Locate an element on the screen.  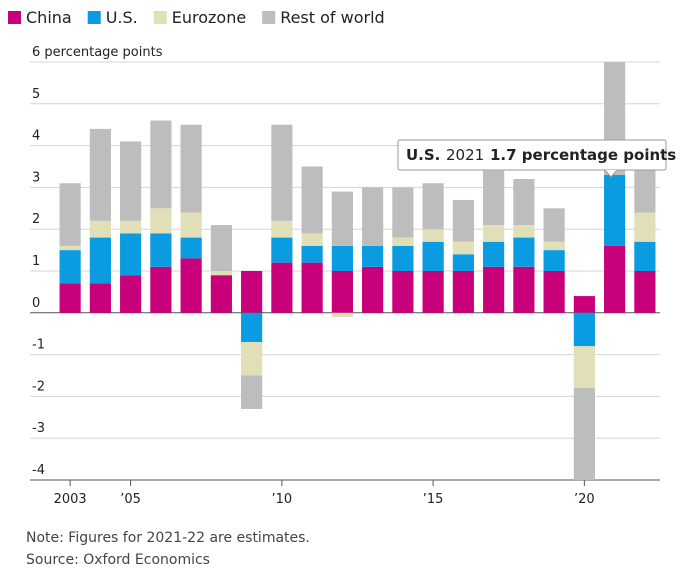
tooltip-series: U.S. is located at coordinates (423, 155).